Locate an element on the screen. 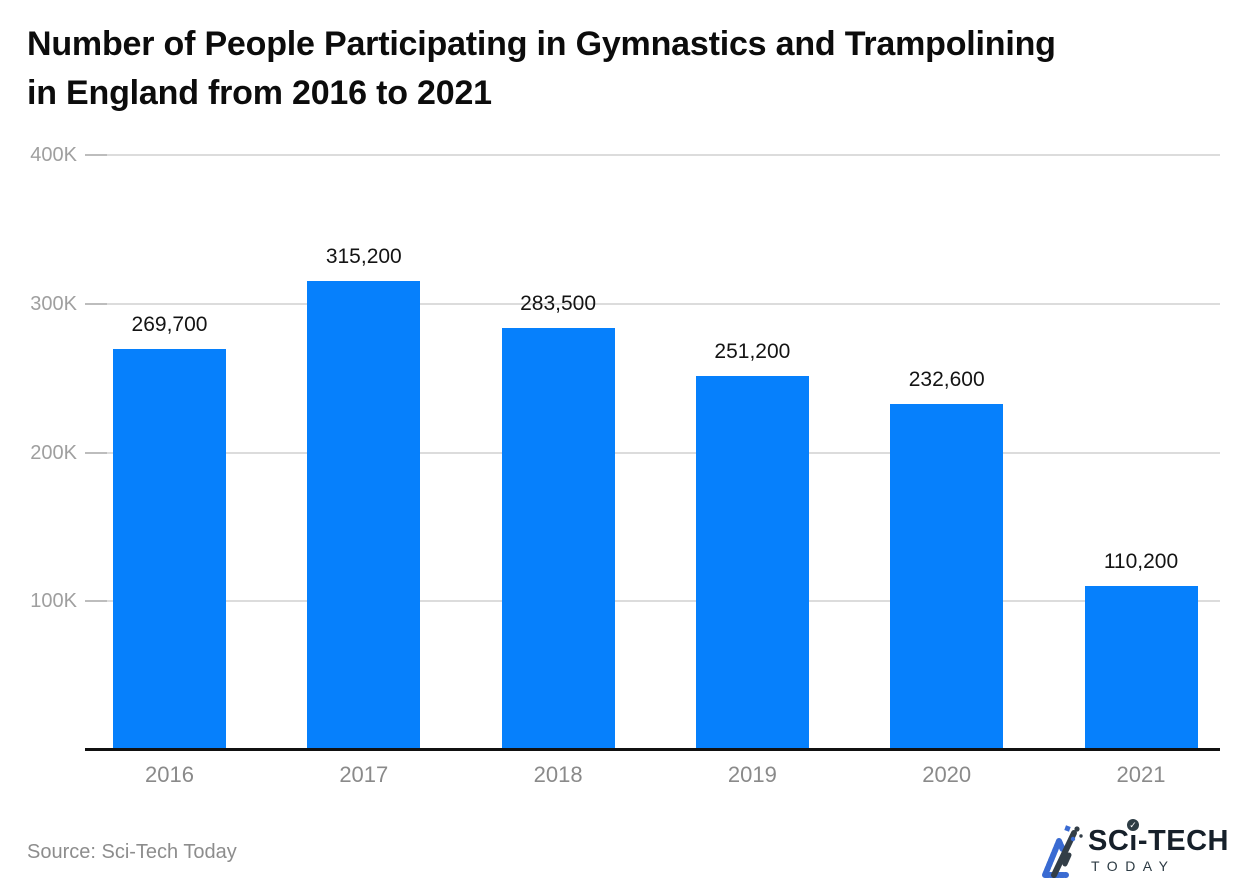  x-axis-line is located at coordinates (652, 749).